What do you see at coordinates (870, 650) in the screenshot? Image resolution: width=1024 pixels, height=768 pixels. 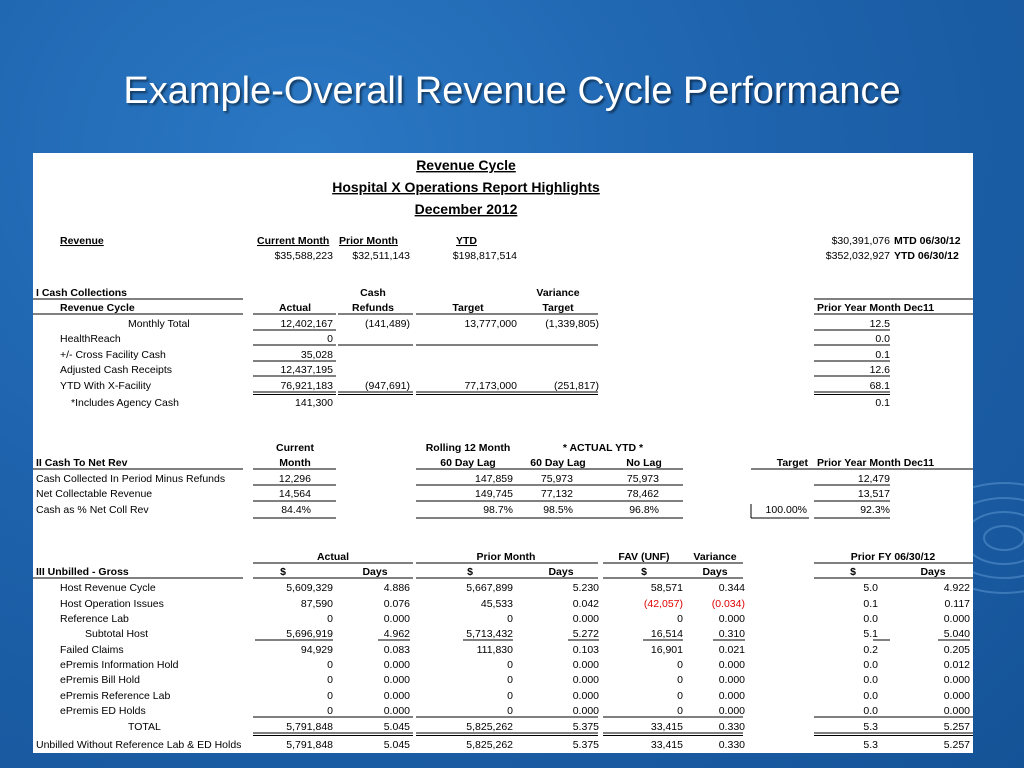 I see `unbilled-row-value: 0.2` at bounding box center [870, 650].